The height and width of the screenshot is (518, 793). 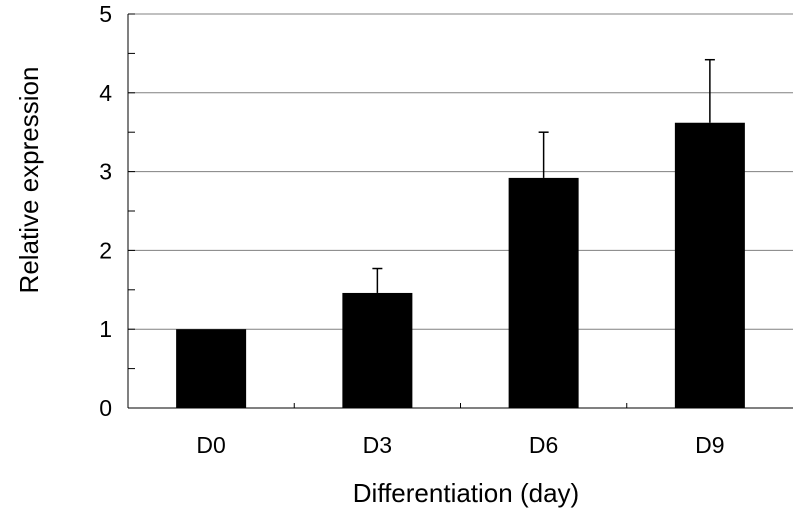 I want to click on bar-d0, so click(x=211, y=368).